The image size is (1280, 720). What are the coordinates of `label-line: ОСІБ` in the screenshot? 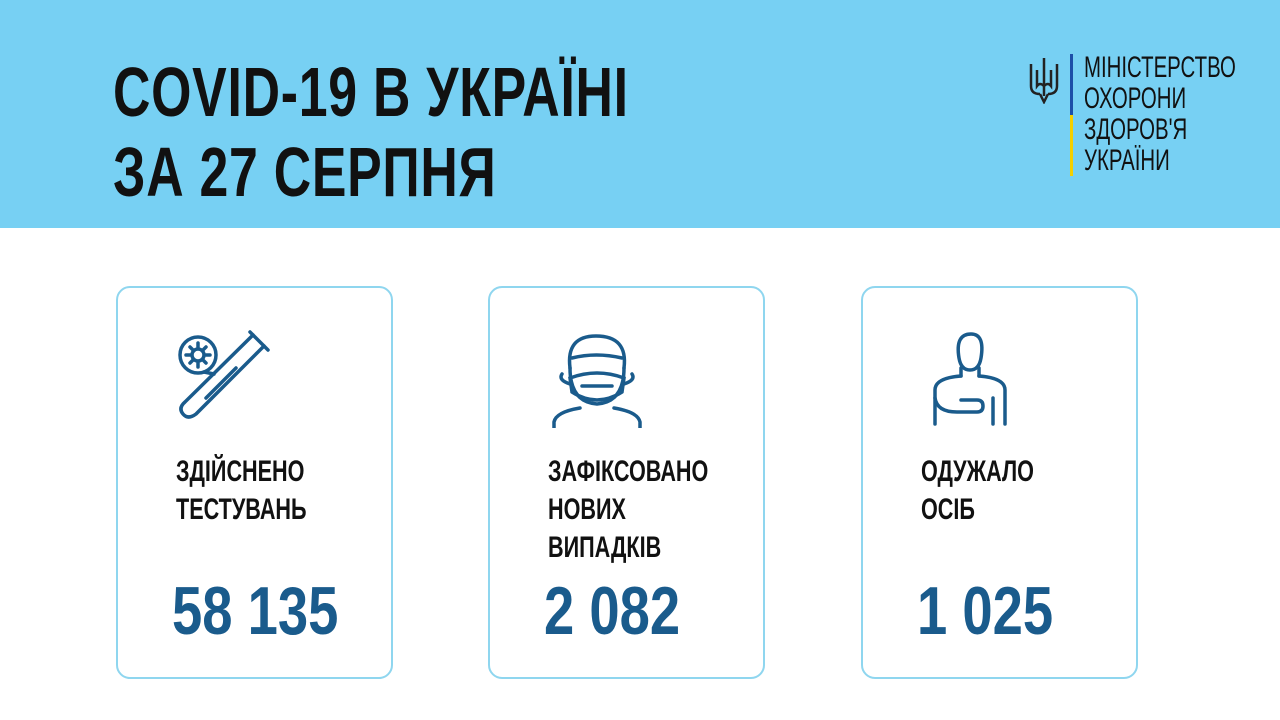 It's located at (948, 509).